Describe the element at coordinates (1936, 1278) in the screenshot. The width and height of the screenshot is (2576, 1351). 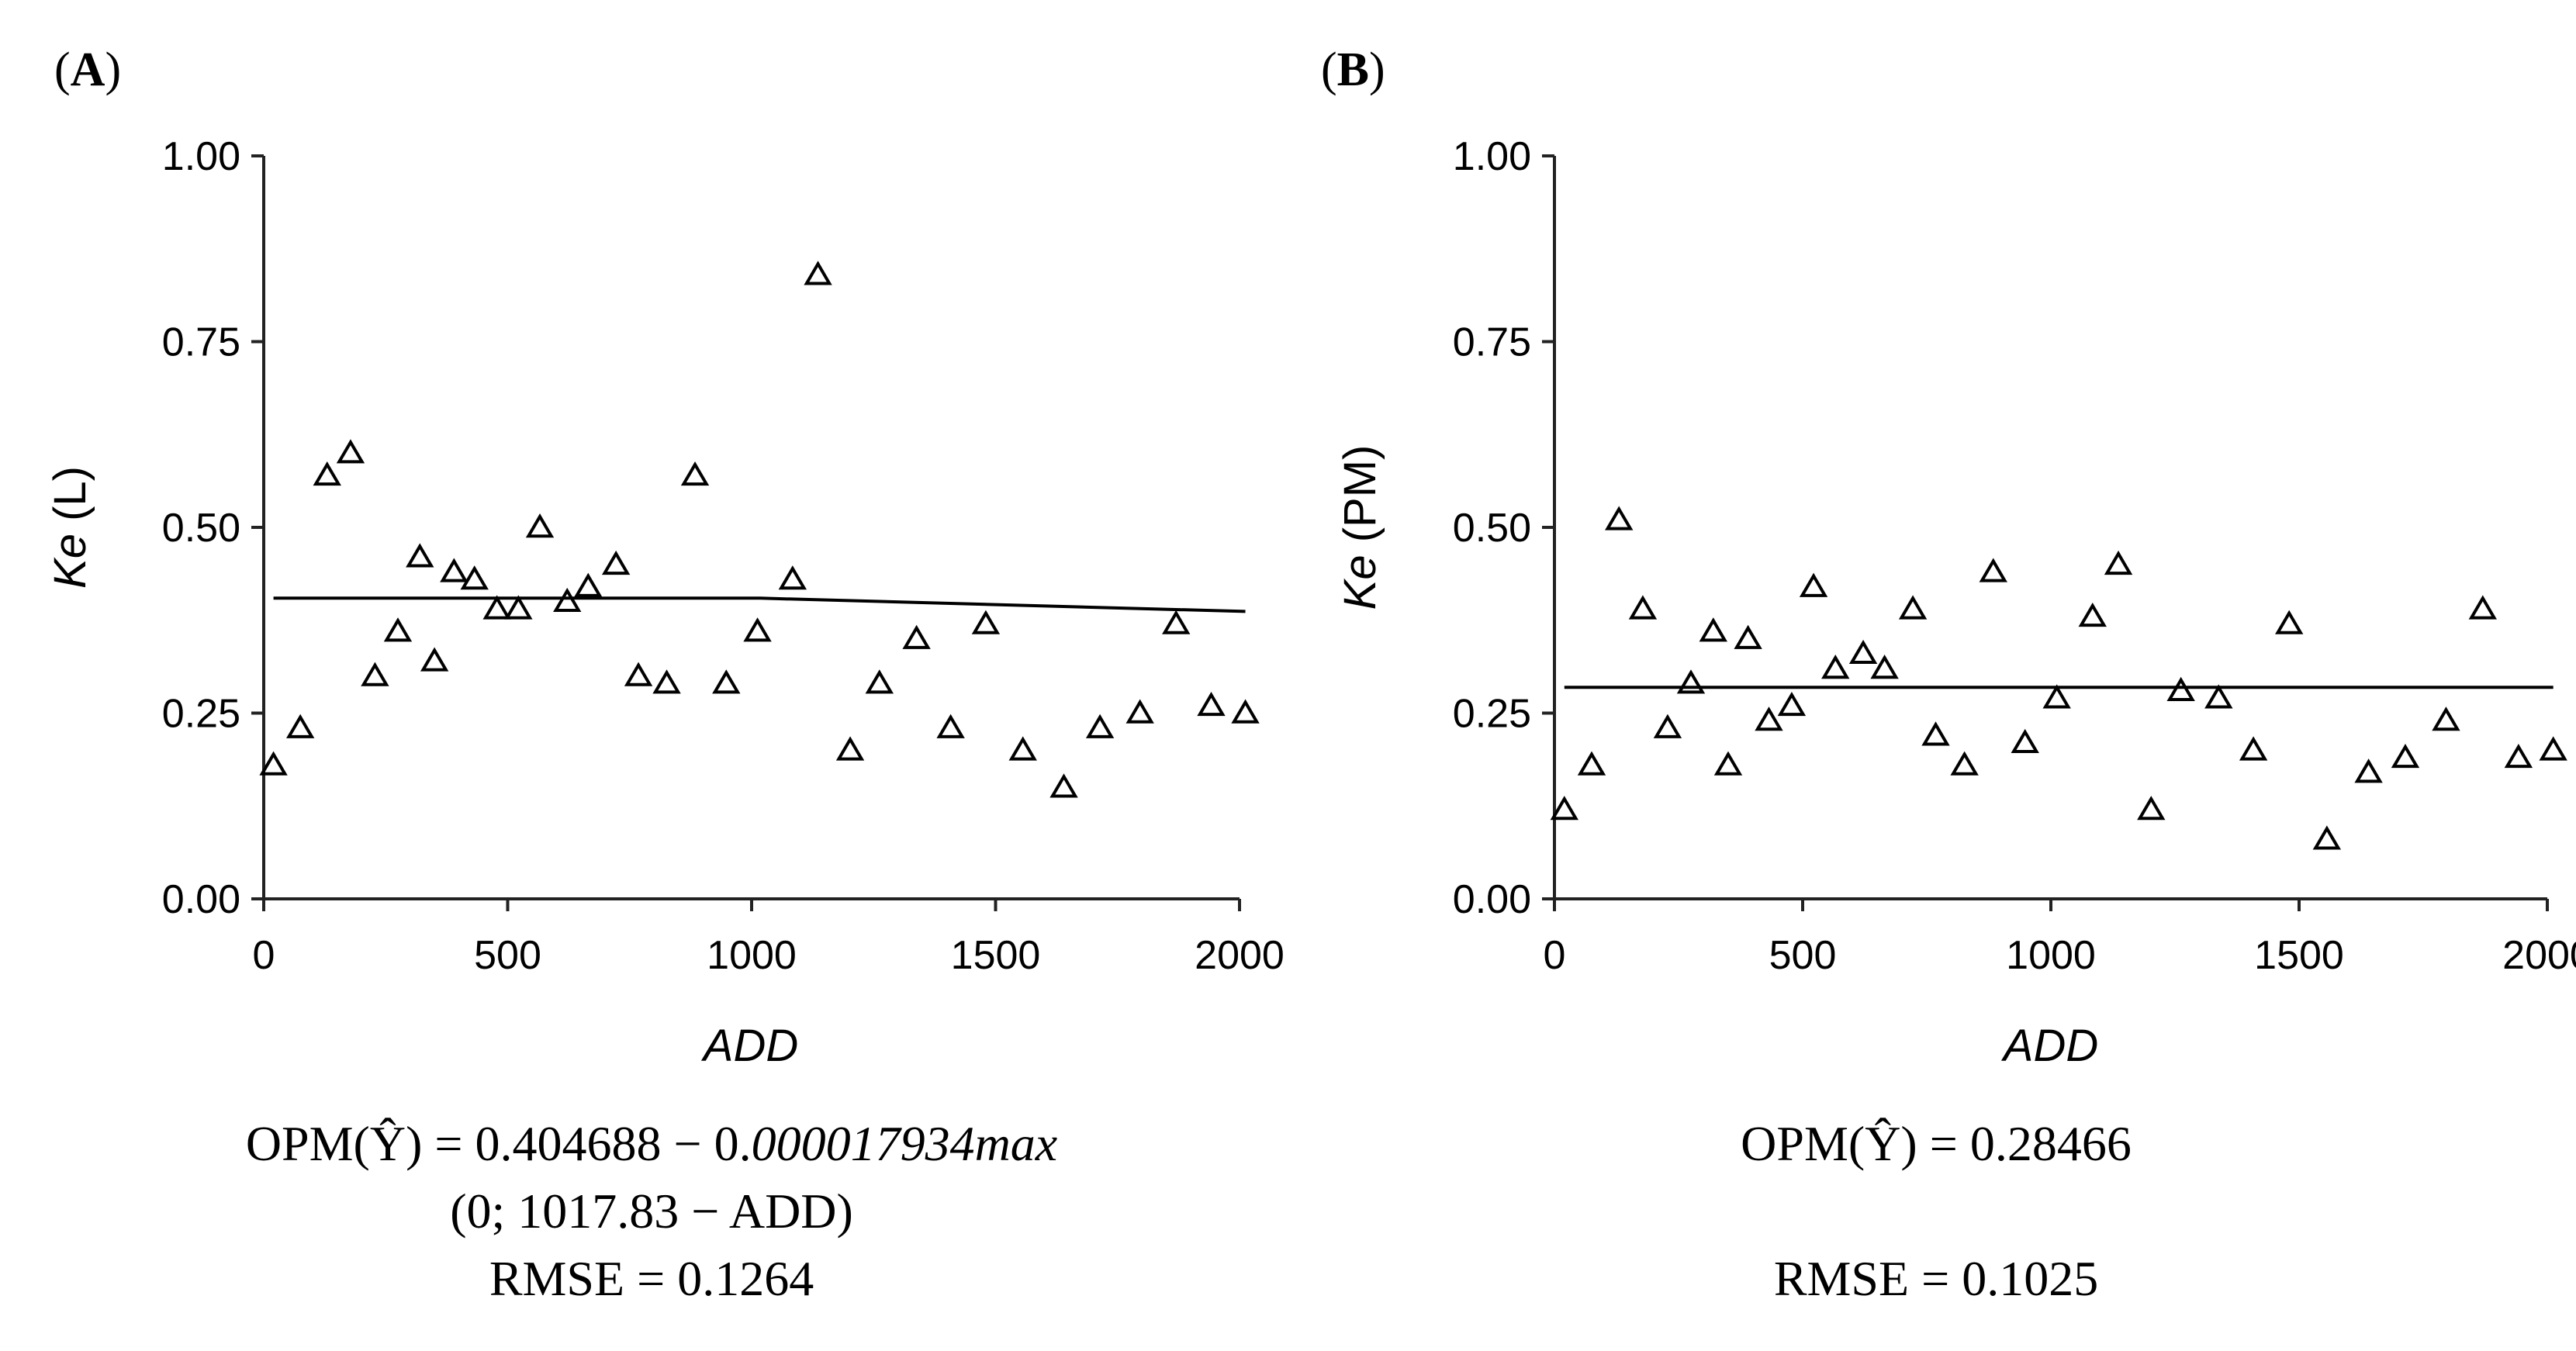
I see `caption-line: RMSE = 0.1025` at that location.